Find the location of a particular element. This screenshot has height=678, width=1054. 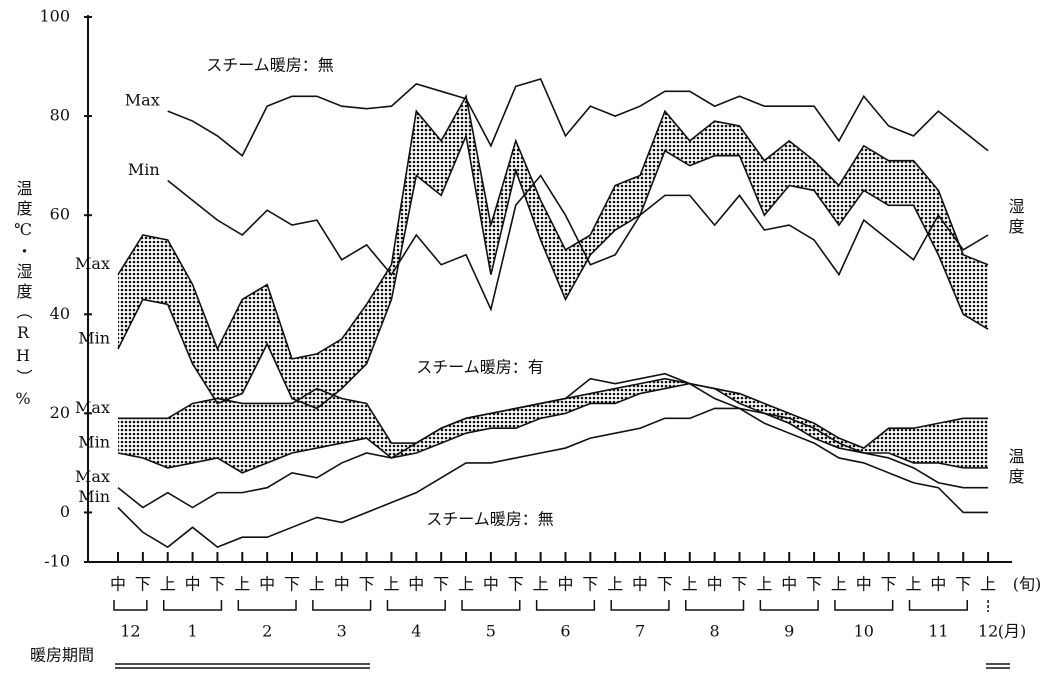

y-tick-label: 60 is located at coordinates (60, 214).